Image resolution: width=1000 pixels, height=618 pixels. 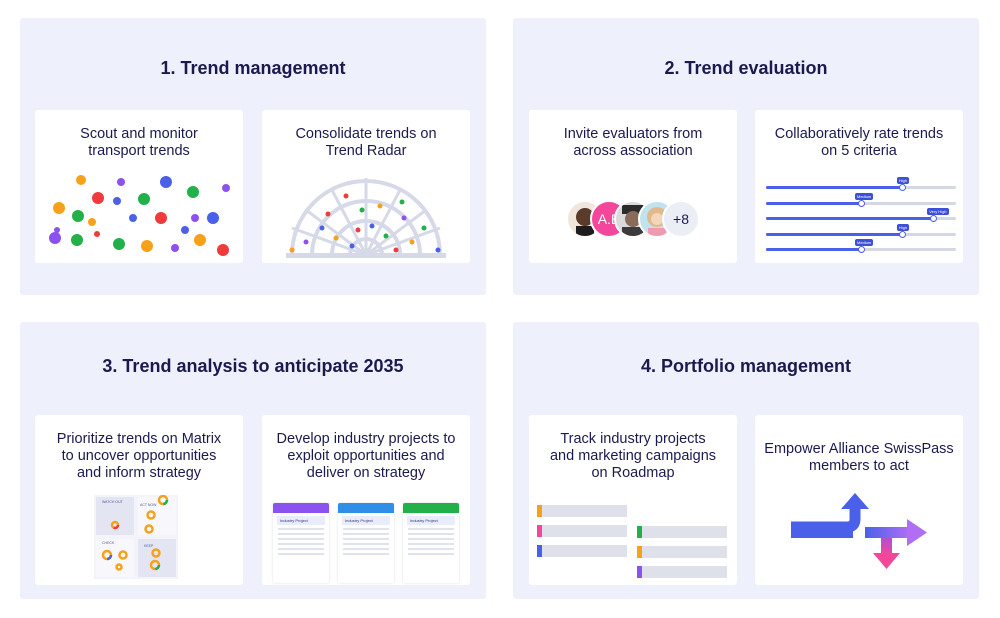 I want to click on quadrant-label: KEEP, so click(x=149, y=546).